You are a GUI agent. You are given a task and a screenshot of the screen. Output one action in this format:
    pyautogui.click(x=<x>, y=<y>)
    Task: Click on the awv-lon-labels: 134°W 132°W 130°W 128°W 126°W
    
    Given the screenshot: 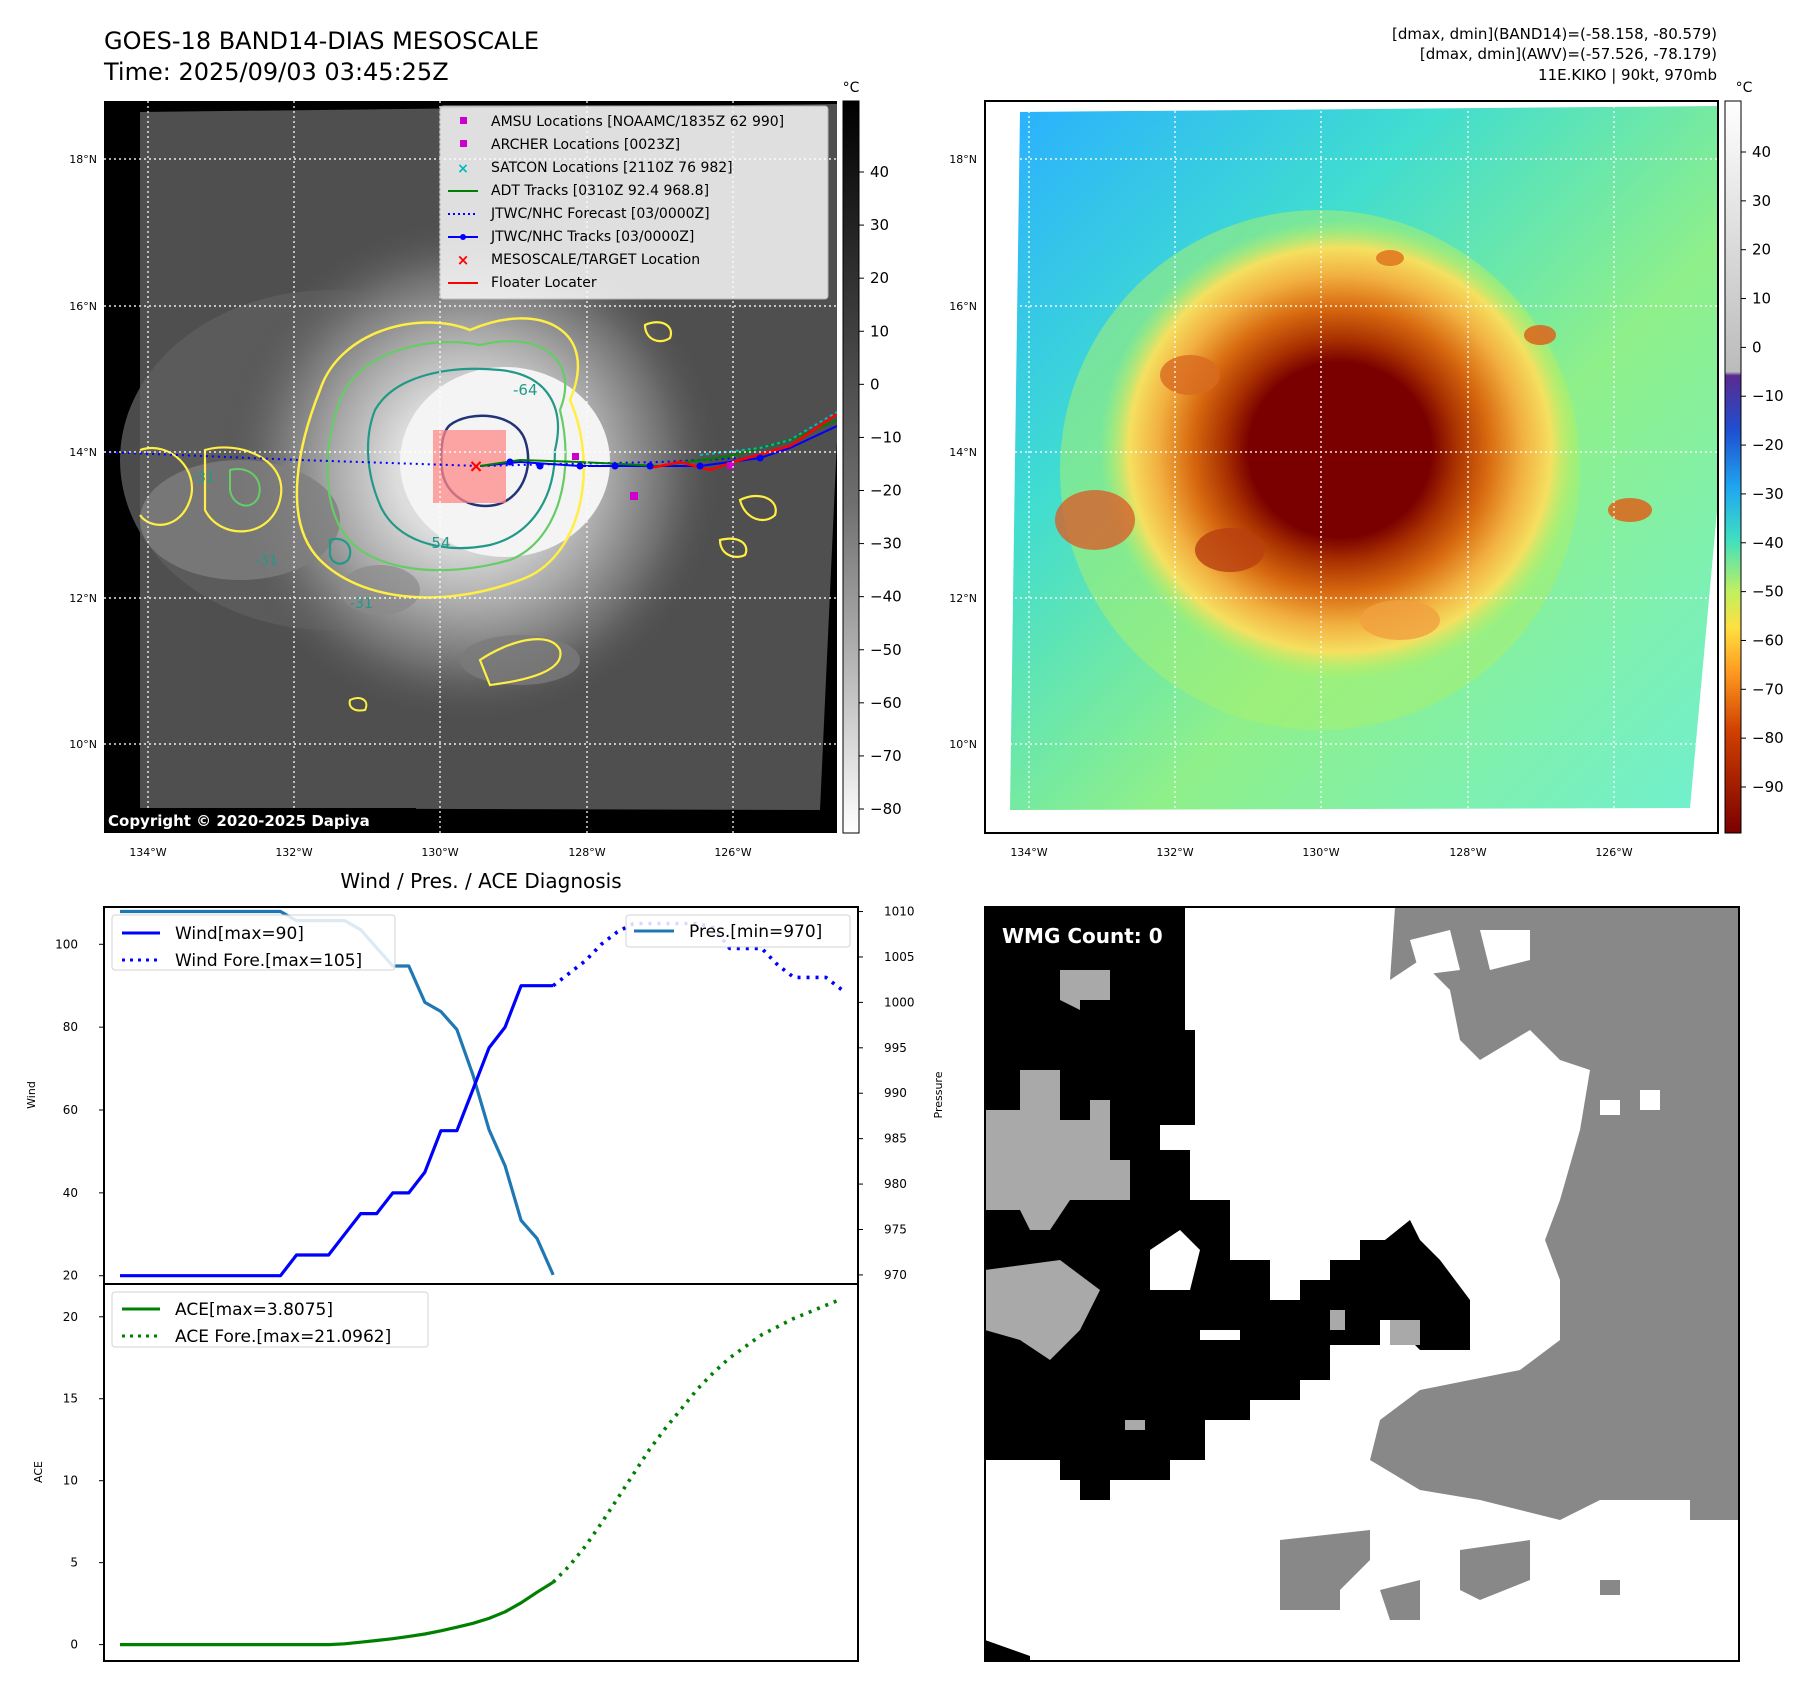 What is the action you would take?
    pyautogui.click(x=1321, y=852)
    